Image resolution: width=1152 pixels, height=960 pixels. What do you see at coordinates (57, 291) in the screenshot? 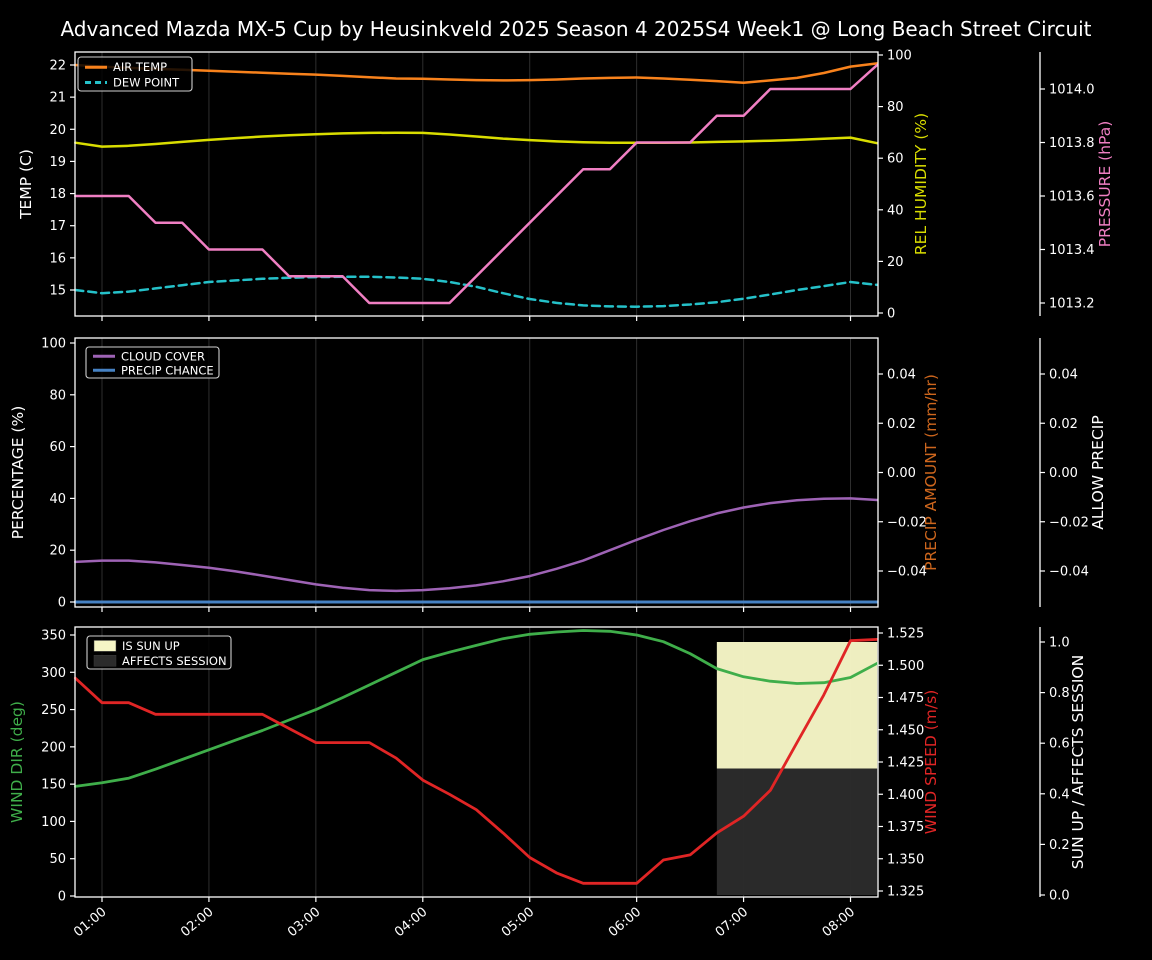
I see `left-tick-label: 15` at bounding box center [57, 291].